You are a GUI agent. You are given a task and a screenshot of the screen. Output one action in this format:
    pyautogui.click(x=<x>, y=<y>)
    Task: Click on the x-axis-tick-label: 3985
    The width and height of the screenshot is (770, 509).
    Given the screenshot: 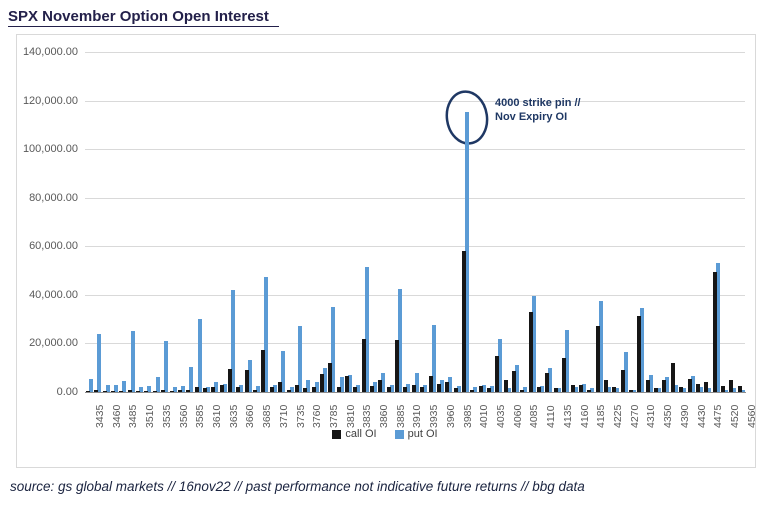 What is the action you would take?
    pyautogui.click(x=467, y=416)
    